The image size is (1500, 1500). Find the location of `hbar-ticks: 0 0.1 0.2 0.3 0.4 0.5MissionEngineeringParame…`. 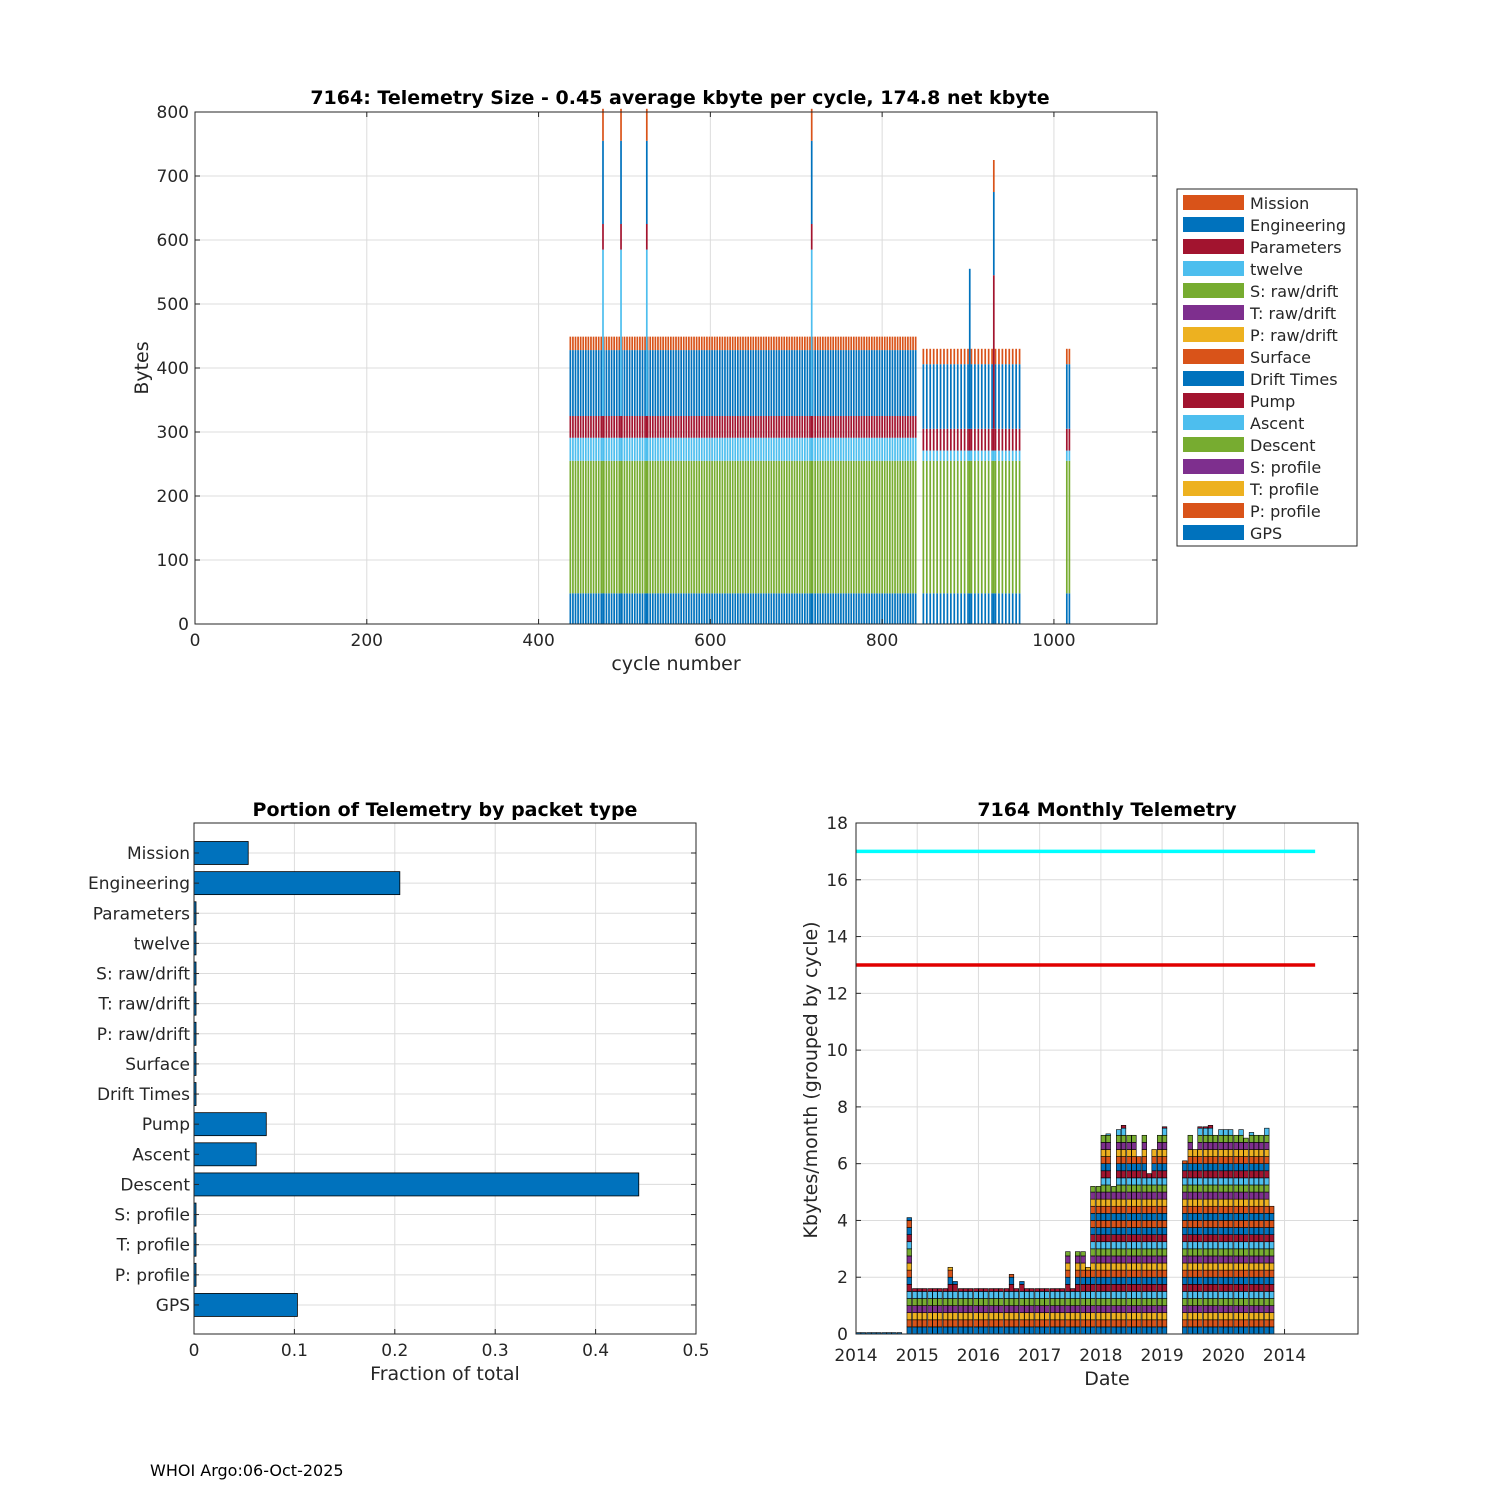

hbar-ticks: 0 0.1 0.2 0.3 0.4 0.5MissionEngineeringParame… is located at coordinates (399, 1102).